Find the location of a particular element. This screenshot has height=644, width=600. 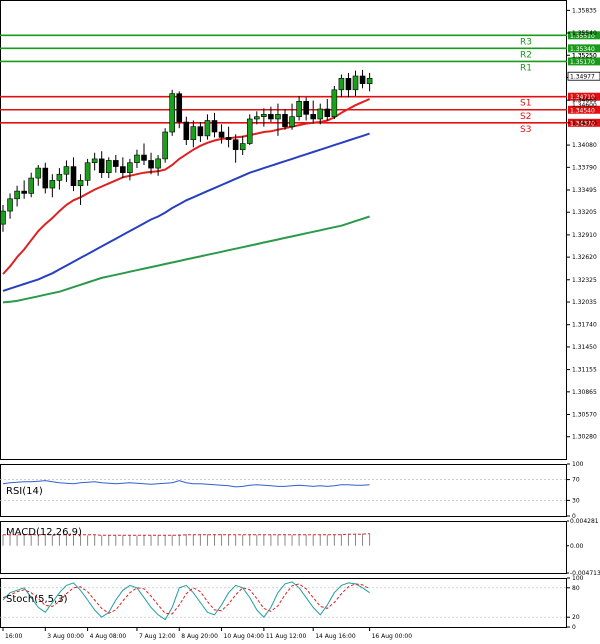

level-tag-text-r1: 1.35170 is located at coordinates (582, 62).